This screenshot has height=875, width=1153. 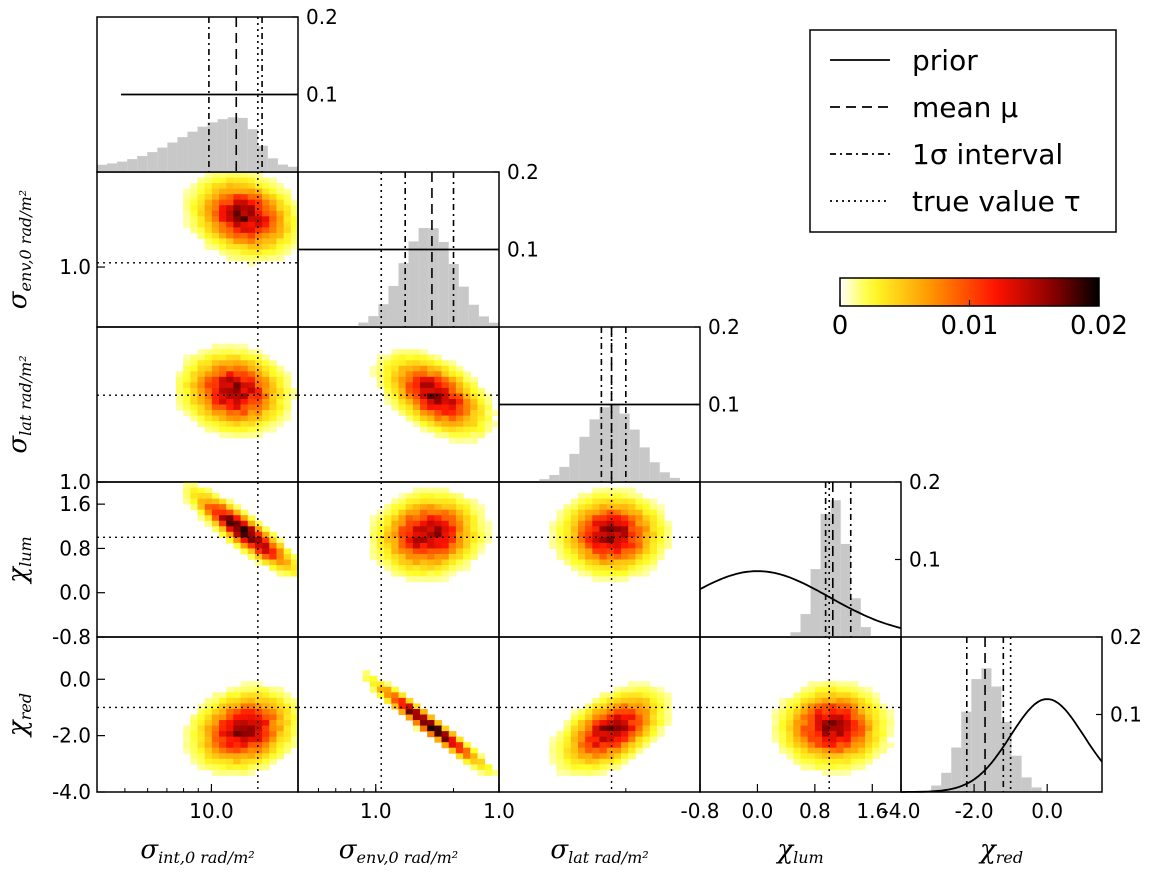 I want to click on hist-bar, so click(x=192, y=151).